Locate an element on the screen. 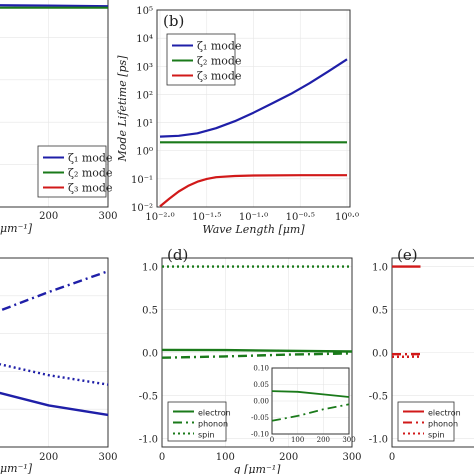 The image size is (474, 474). panel-d-legend-entry-3: spin is located at coordinates (206, 435).